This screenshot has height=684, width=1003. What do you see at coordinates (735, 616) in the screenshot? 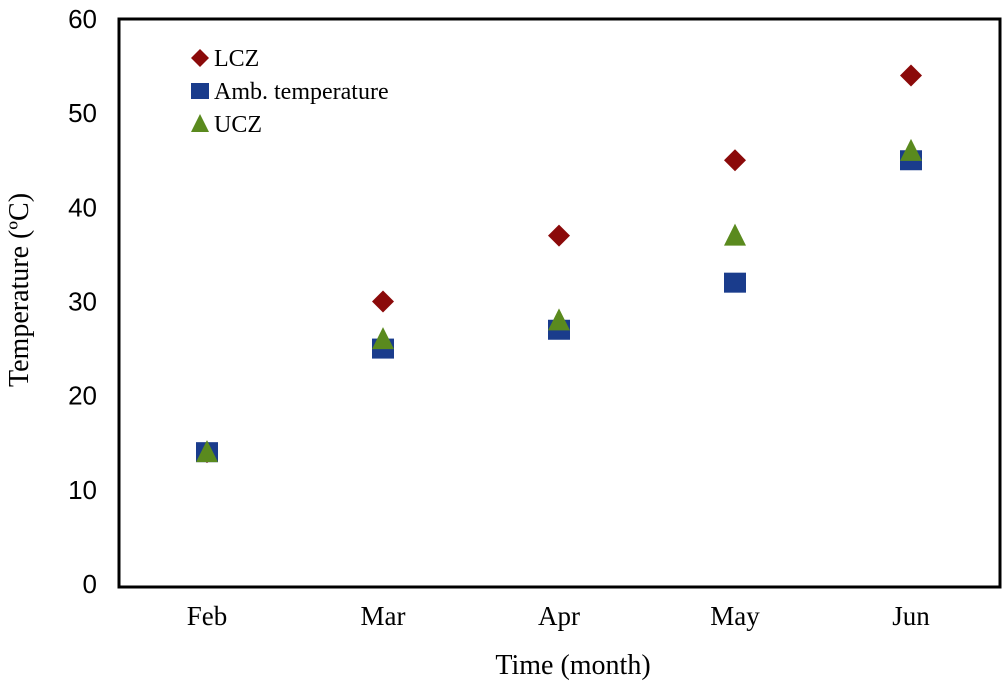
I see `x-tick-label: May` at bounding box center [735, 616].